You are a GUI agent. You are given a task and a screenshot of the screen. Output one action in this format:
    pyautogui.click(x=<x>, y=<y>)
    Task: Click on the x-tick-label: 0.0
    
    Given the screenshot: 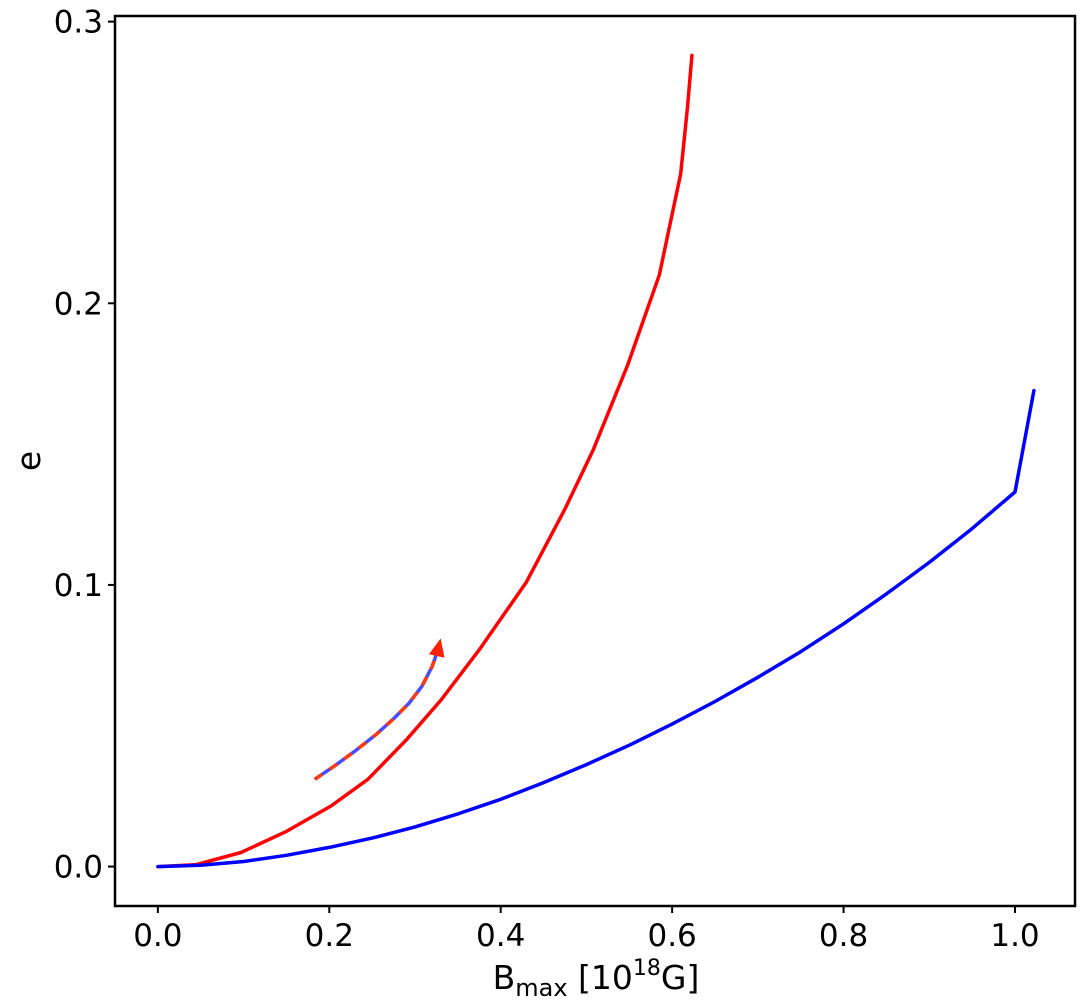 What is the action you would take?
    pyautogui.click(x=157, y=936)
    